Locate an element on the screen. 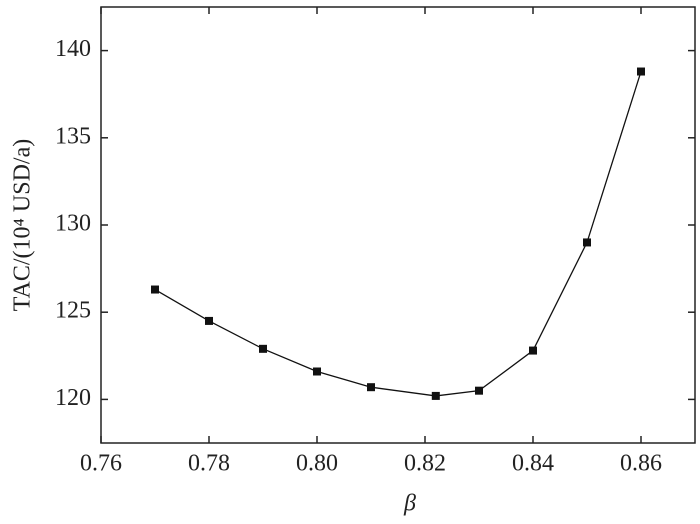  y-tick-label: 135 is located at coordinates (73, 136).